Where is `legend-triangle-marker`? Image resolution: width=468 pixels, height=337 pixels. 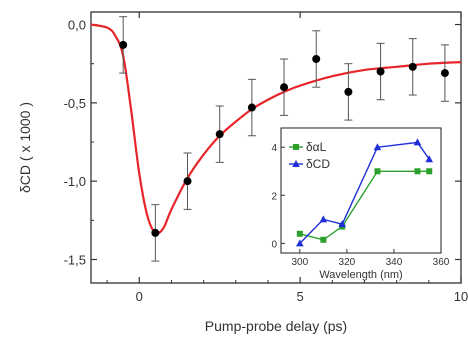
legend-triangle-marker is located at coordinates (296, 163).